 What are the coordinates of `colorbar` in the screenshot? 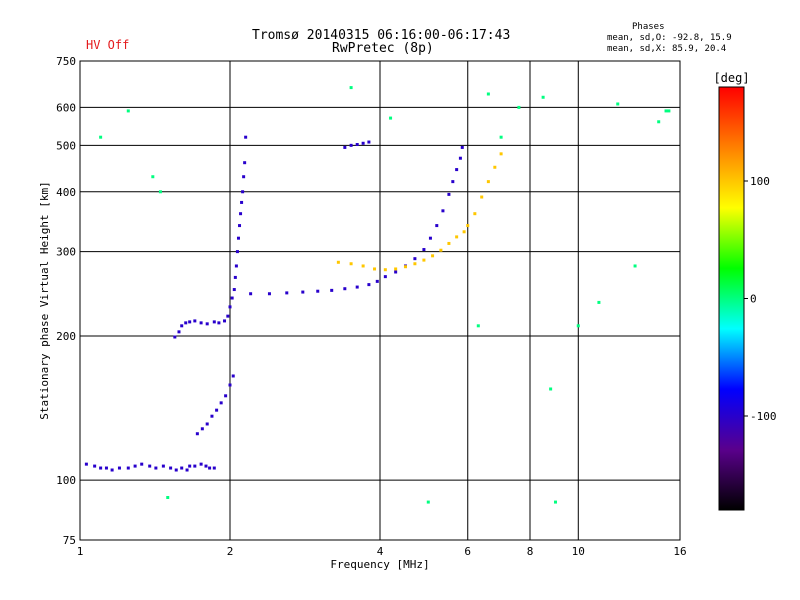 It's located at (731, 298).